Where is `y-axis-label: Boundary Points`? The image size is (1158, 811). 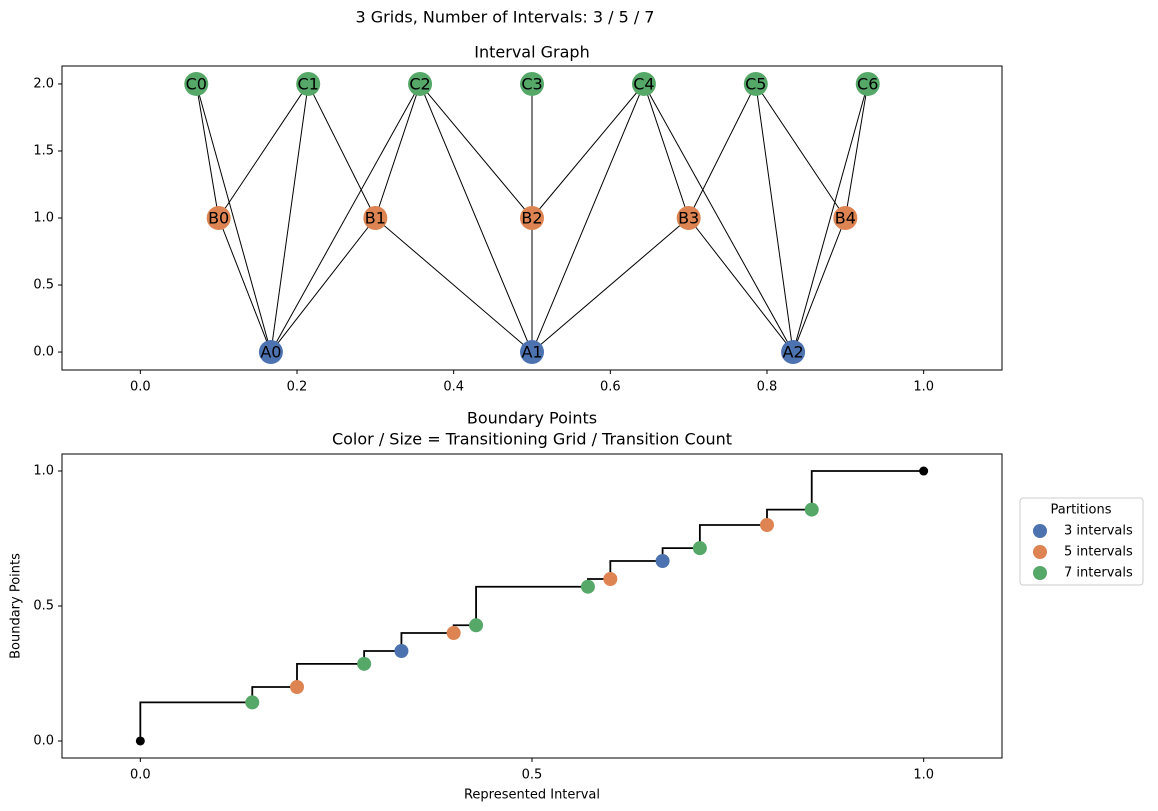
y-axis-label: Boundary Points is located at coordinates (16, 606).